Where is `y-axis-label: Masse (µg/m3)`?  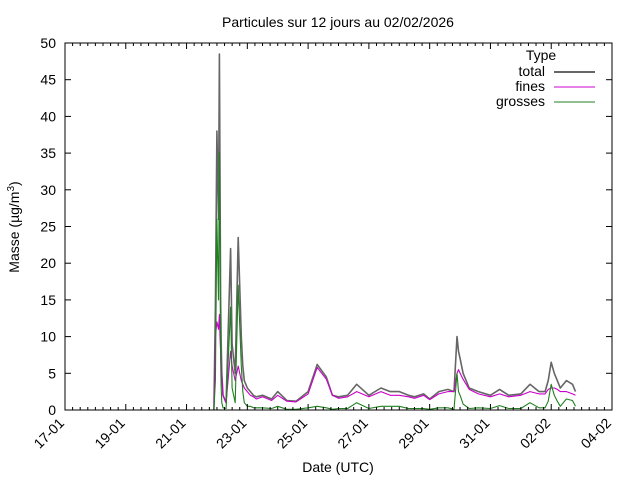
y-axis-label: Masse (µg/m3) is located at coordinates (14, 226).